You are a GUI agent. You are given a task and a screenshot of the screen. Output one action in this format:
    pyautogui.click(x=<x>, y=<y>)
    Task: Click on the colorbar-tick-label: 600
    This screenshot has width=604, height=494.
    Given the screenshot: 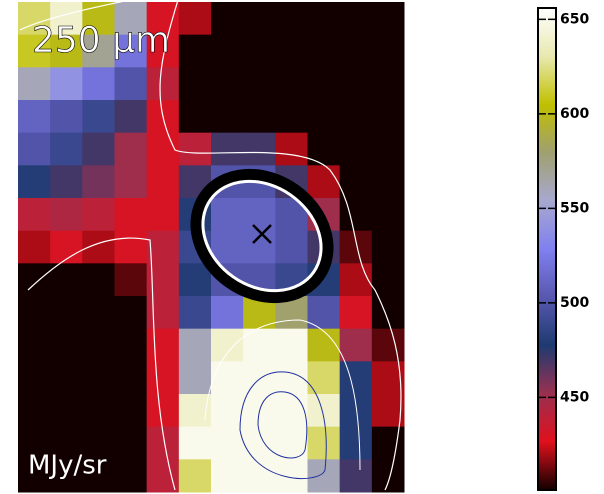 What is the action you would take?
    pyautogui.click(x=574, y=114)
    